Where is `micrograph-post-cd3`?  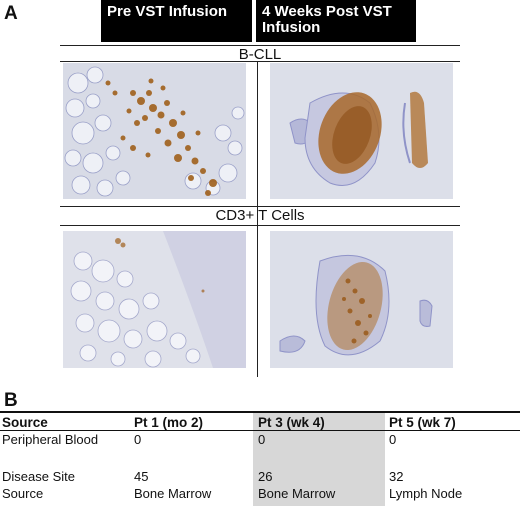 micrograph-post-cd3 is located at coordinates (361, 299).